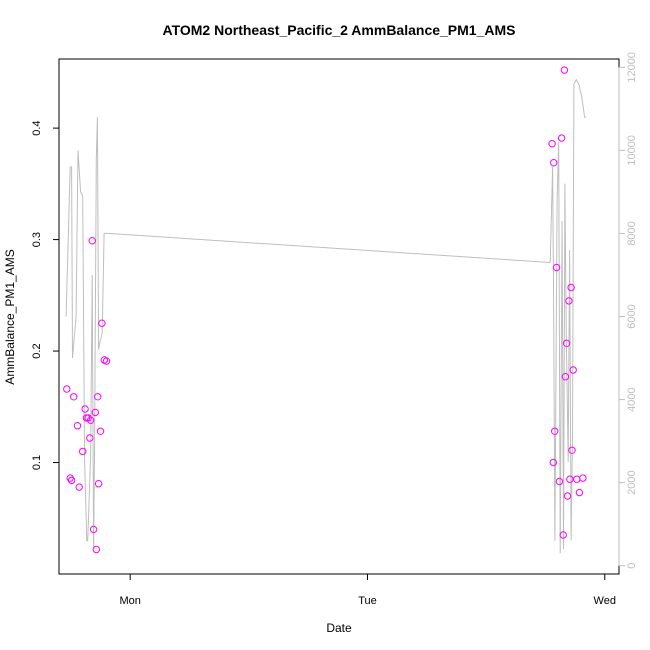 The height and width of the screenshot is (650, 650). I want to click on x-tick-label: Mon, so click(129, 601).